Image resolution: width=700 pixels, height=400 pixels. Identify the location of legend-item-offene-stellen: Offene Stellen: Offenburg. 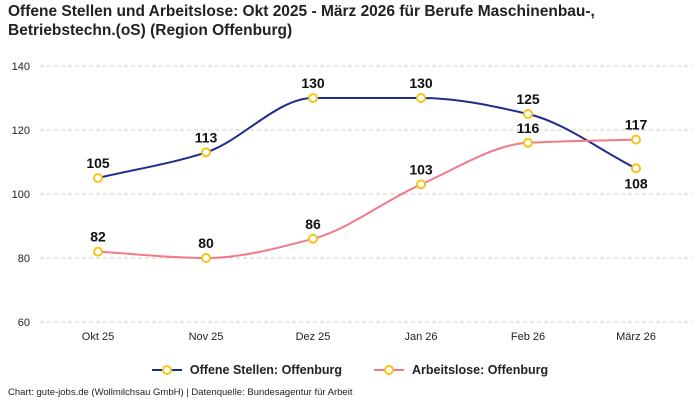
(246, 370).